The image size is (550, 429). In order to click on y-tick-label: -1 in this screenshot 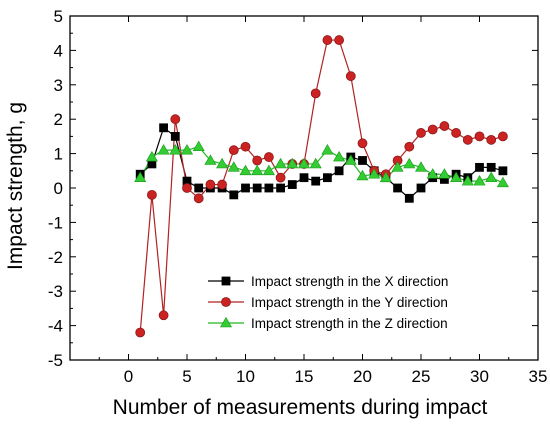, I will do `click(55, 222)`.